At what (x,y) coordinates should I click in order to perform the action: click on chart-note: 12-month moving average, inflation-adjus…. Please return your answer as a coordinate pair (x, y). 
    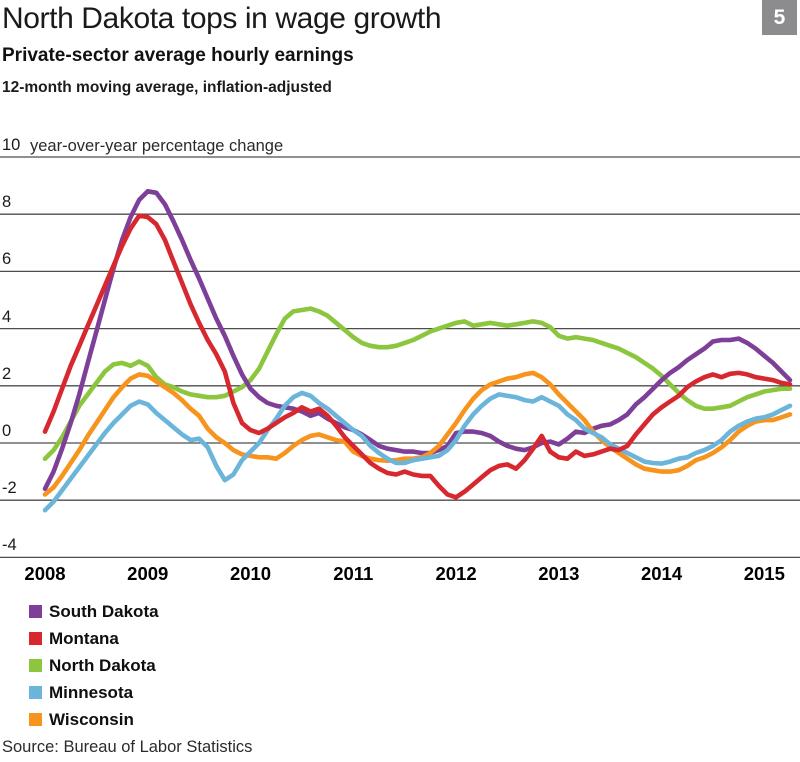
    Looking at the image, I should click on (167, 87).